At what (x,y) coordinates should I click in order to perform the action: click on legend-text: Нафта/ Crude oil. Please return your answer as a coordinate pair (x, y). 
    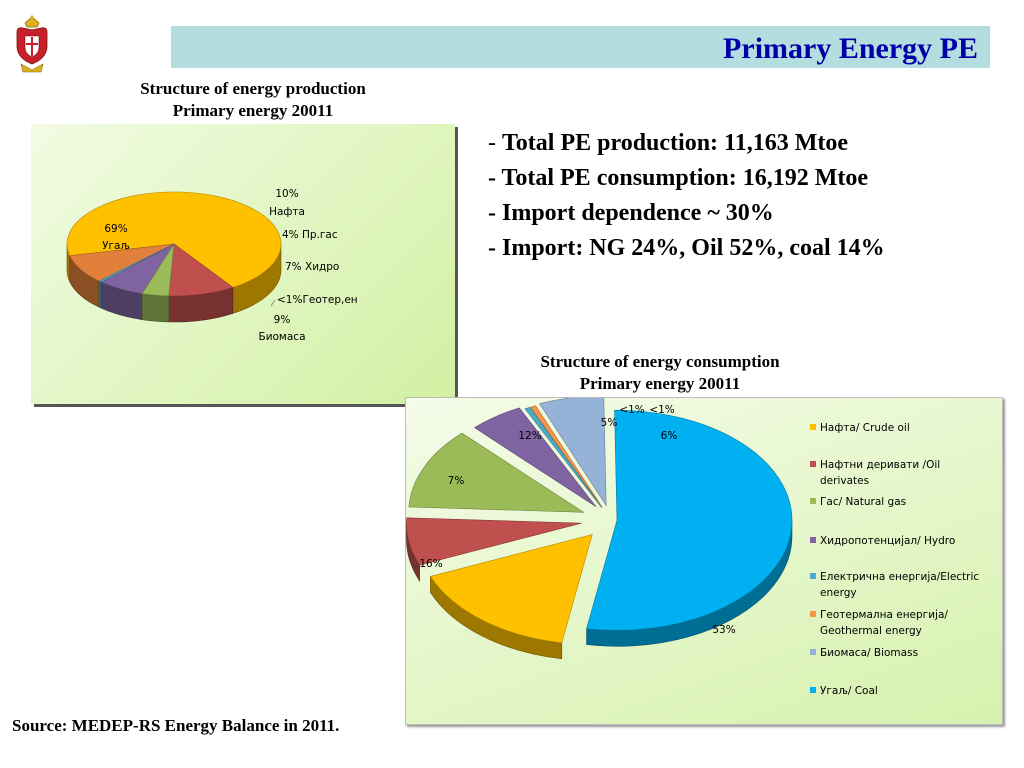
    Looking at the image, I should click on (865, 428).